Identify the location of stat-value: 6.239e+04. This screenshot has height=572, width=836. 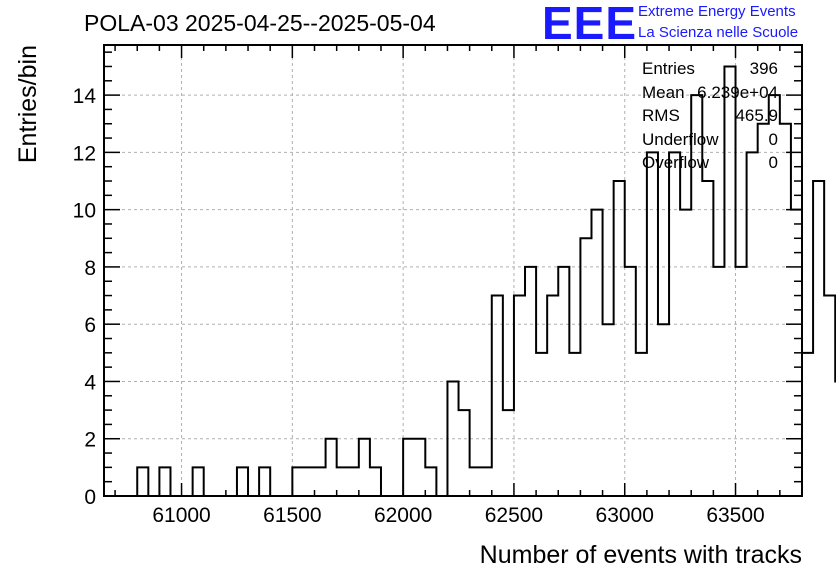
(737, 92).